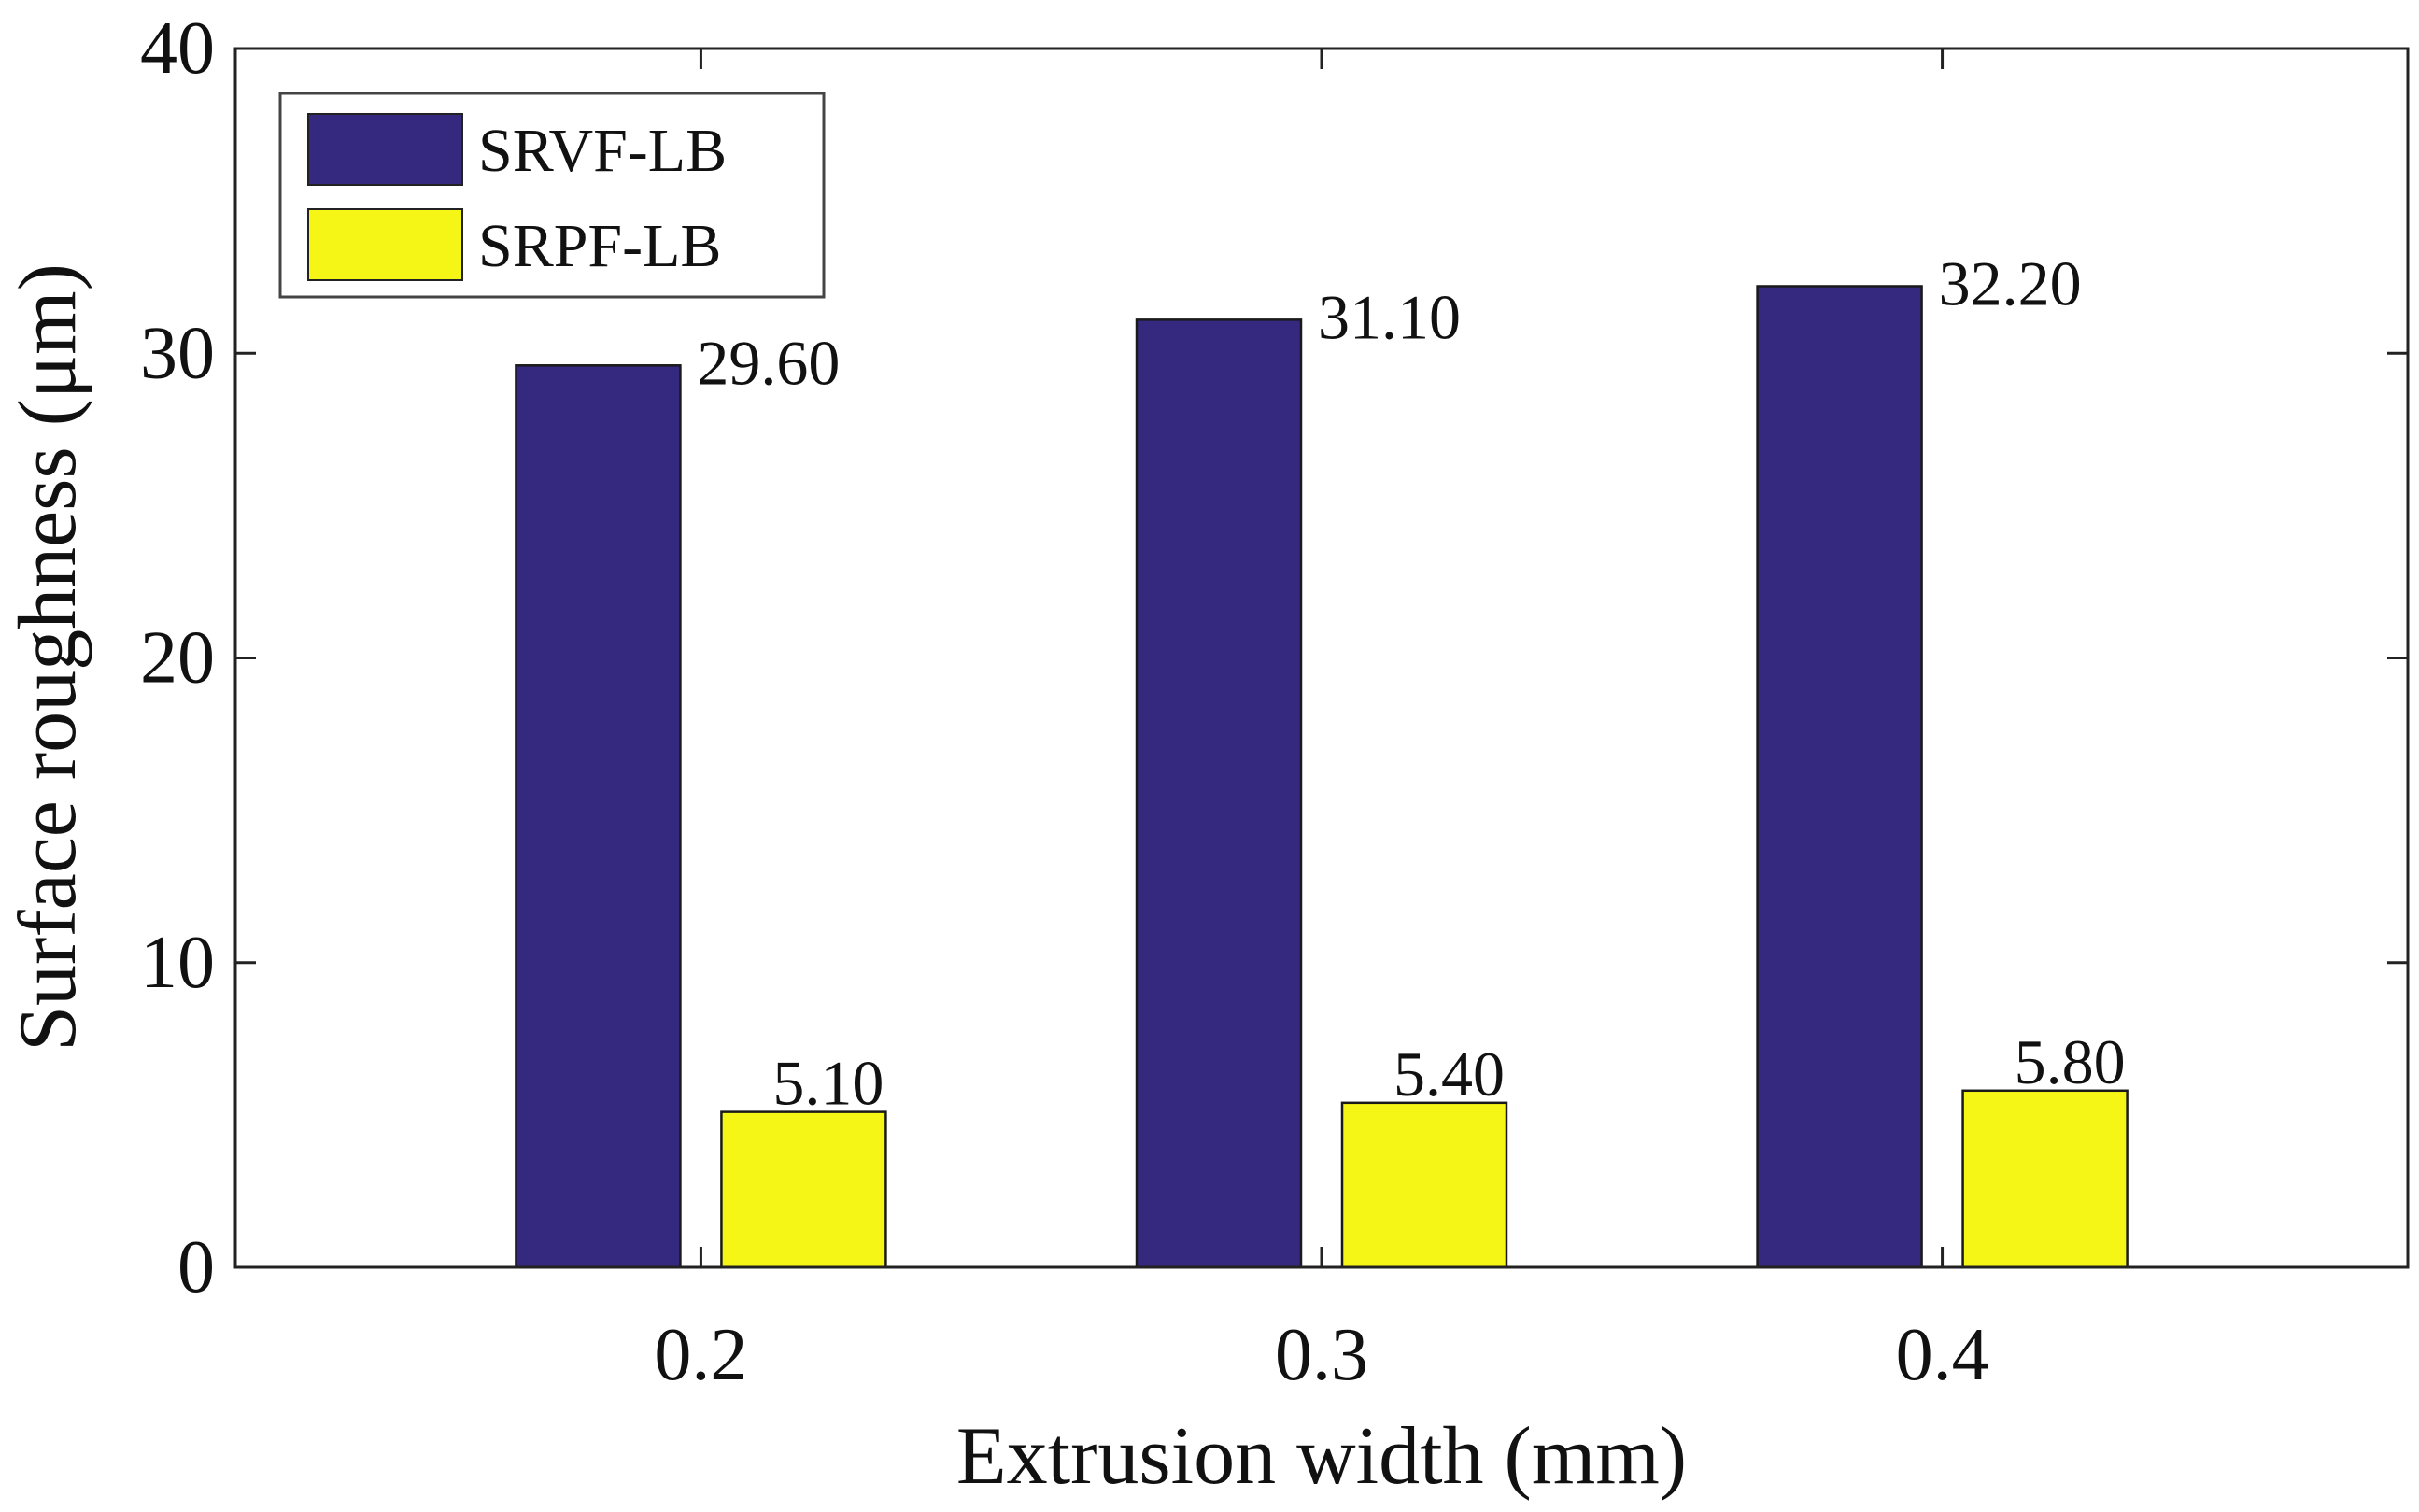 This screenshot has height=1512, width=2419. I want to click on y-tick-label: 20, so click(177, 658).